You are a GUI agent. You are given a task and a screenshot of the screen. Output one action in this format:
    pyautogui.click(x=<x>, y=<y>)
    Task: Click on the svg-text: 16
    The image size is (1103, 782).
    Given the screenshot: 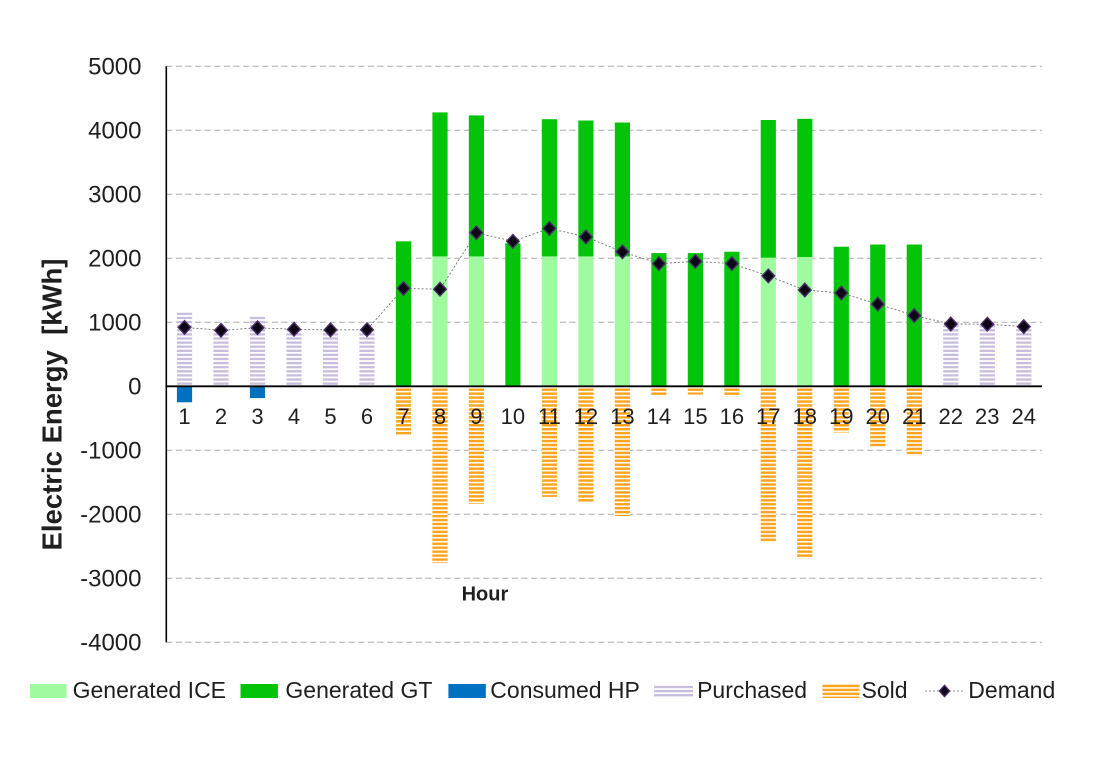 What is the action you would take?
    pyautogui.click(x=732, y=416)
    